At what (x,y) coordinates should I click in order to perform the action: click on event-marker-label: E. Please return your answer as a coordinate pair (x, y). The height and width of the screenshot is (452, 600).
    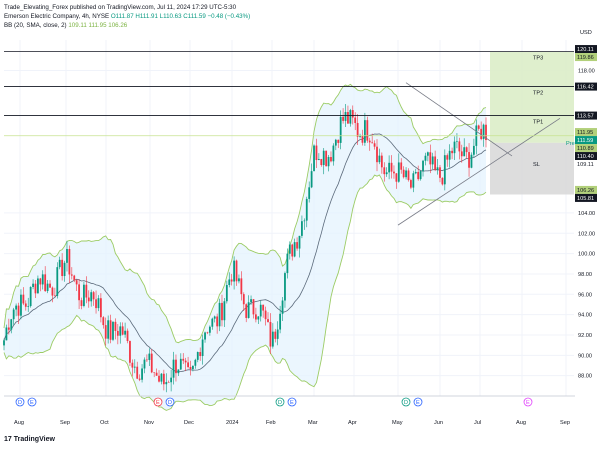
    Looking at the image, I should click on (528, 403).